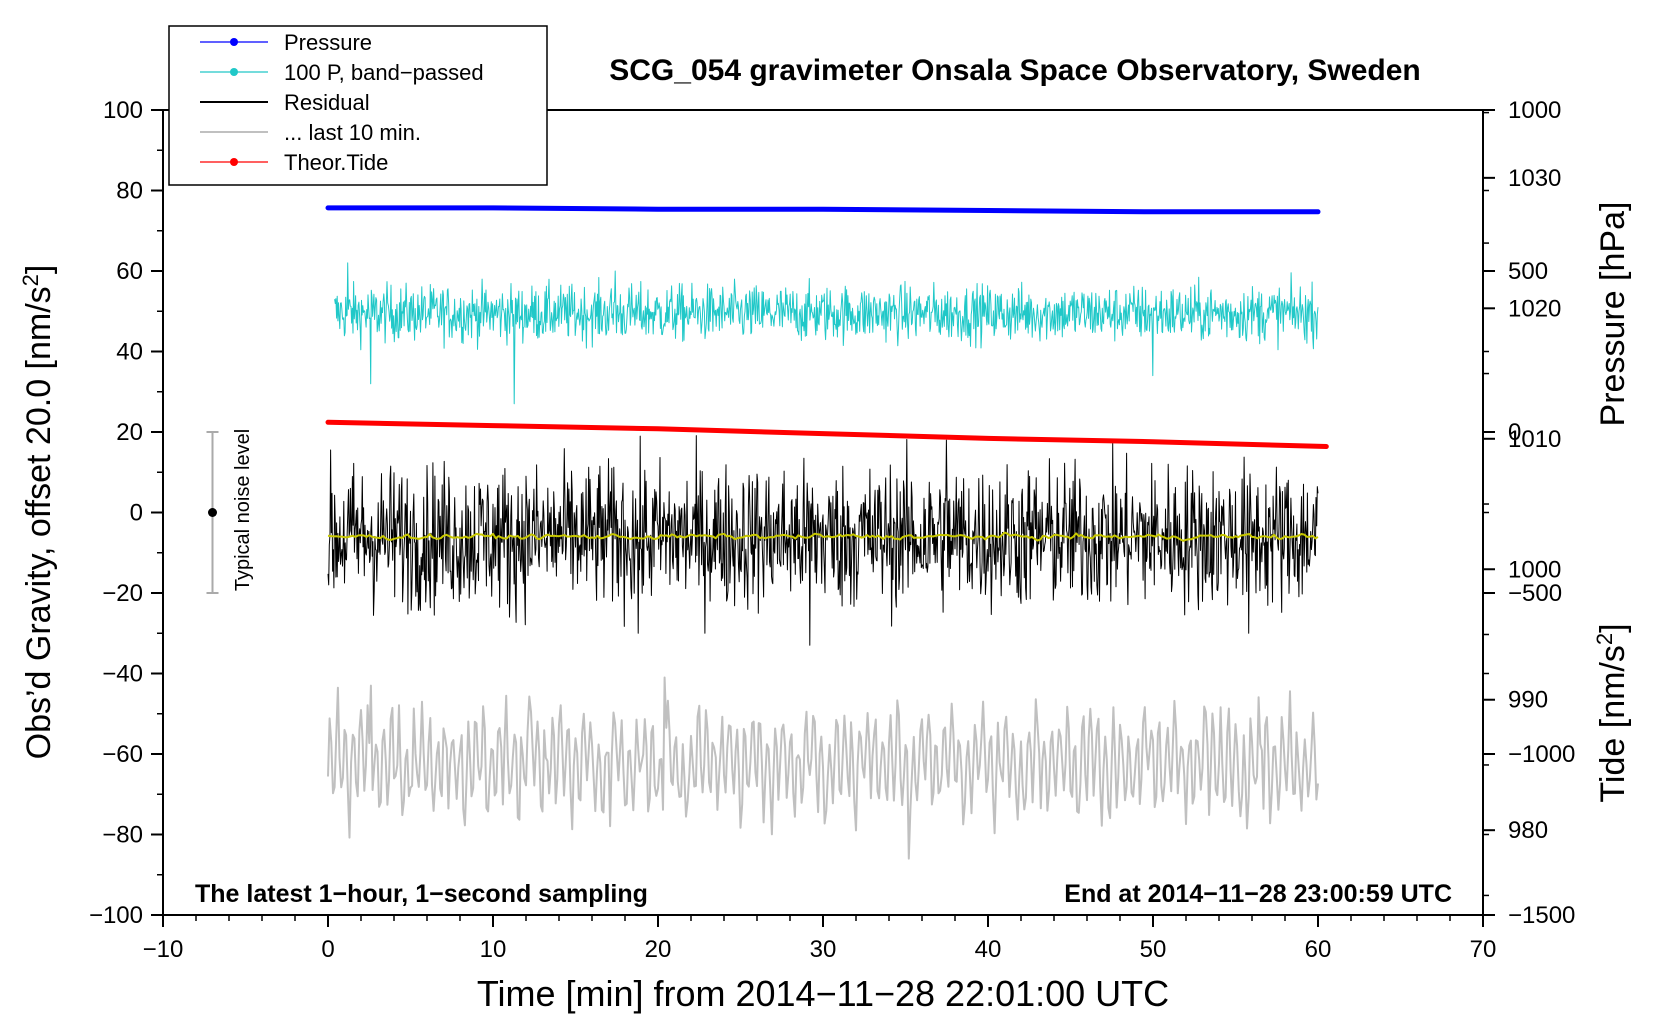  I want to click on y-tick-label-left: 20, so click(129, 432).